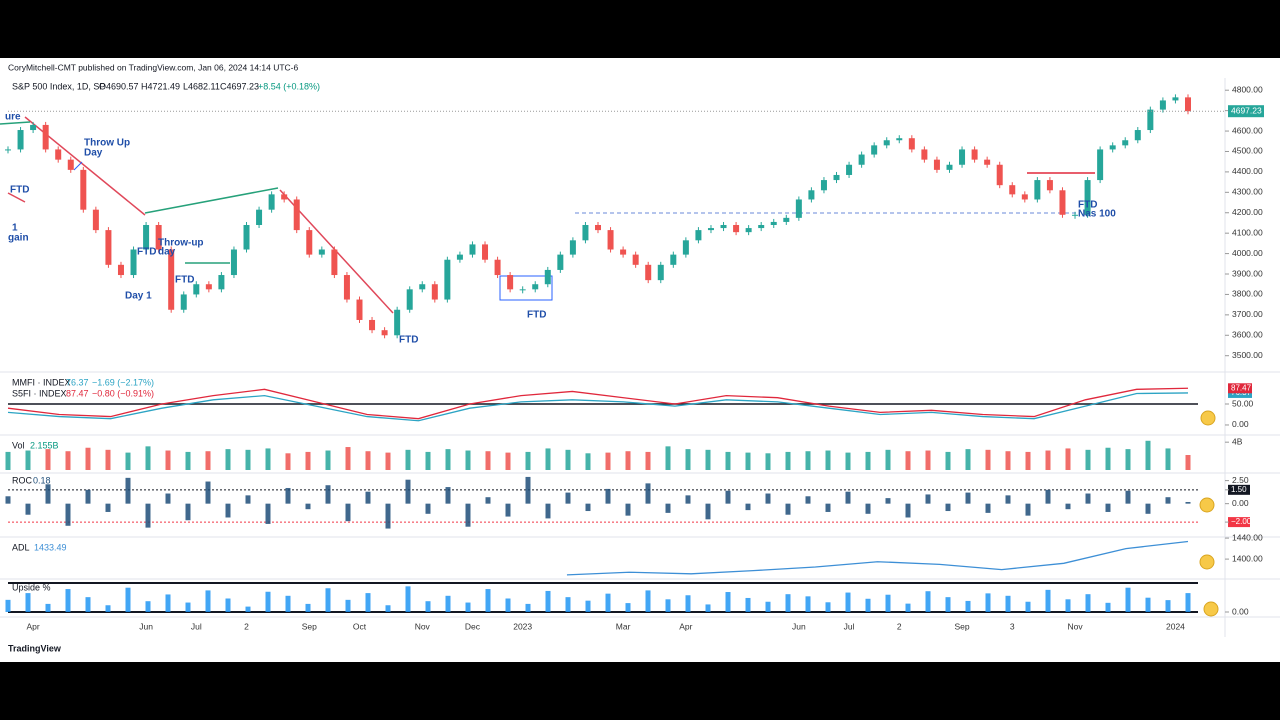 The width and height of the screenshot is (1280, 720). Describe the element at coordinates (1247, 537) in the screenshot. I see `y-tick-label: 1440.00` at that location.